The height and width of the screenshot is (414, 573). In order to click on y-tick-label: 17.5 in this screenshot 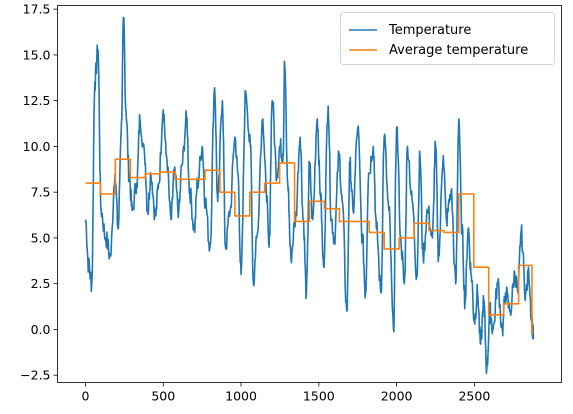, I will do `click(37, 9)`.